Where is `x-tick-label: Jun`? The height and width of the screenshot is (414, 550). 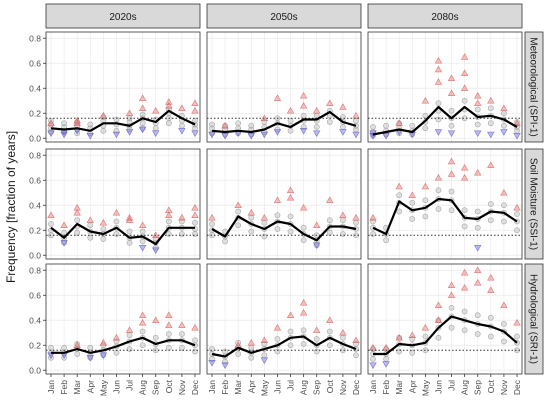 x-tick-label: Jun is located at coordinates (277, 387).